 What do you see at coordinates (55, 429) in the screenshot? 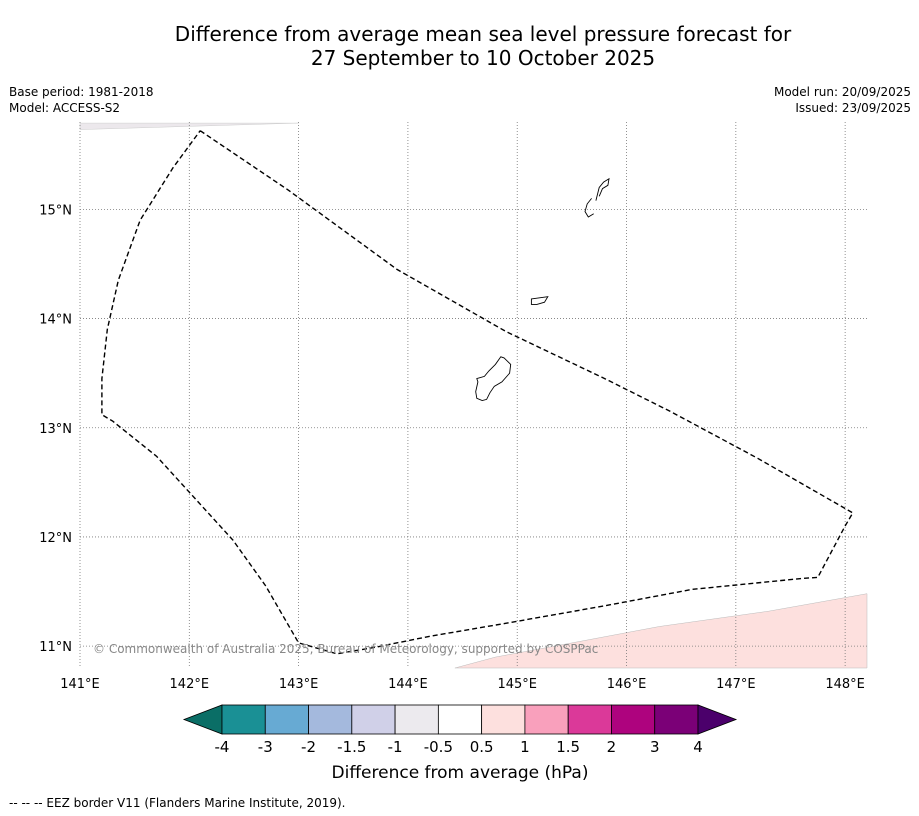
I see `latitude-tick-label: 13°N` at bounding box center [55, 429].